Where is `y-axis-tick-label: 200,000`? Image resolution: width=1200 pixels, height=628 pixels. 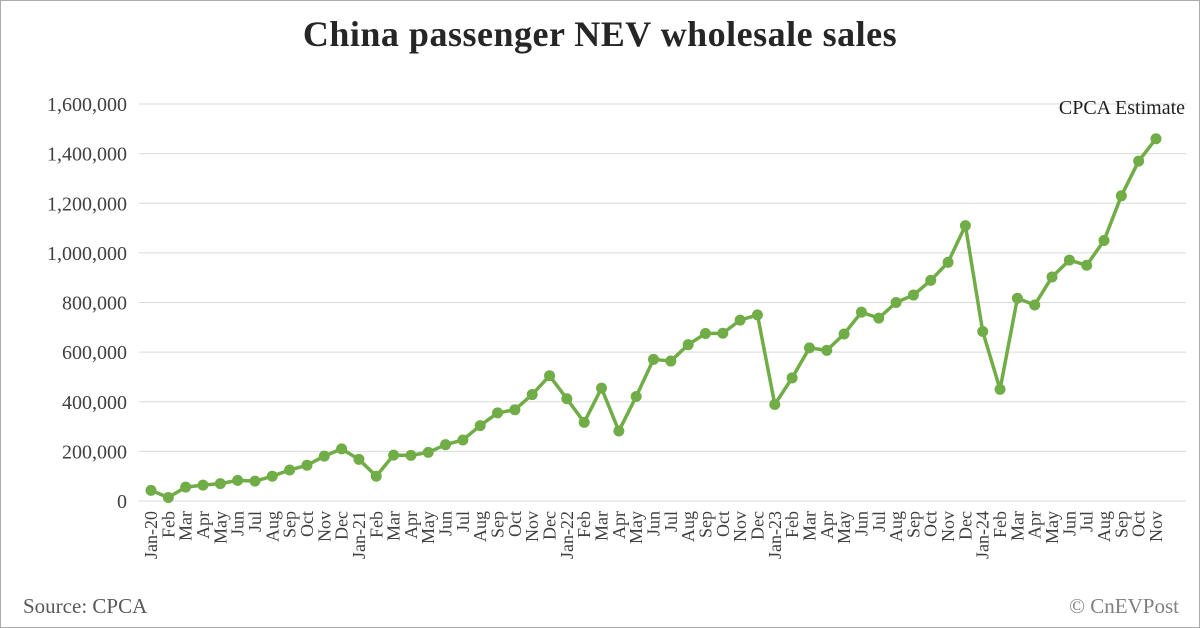 y-axis-tick-label: 200,000 is located at coordinates (94, 452).